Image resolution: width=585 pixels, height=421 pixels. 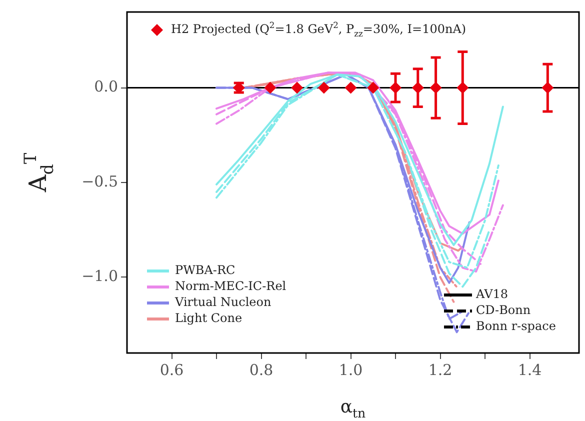 What do you see at coordinates (208, 318) in the screenshot?
I see `legend-label: Light Cone` at bounding box center [208, 318].